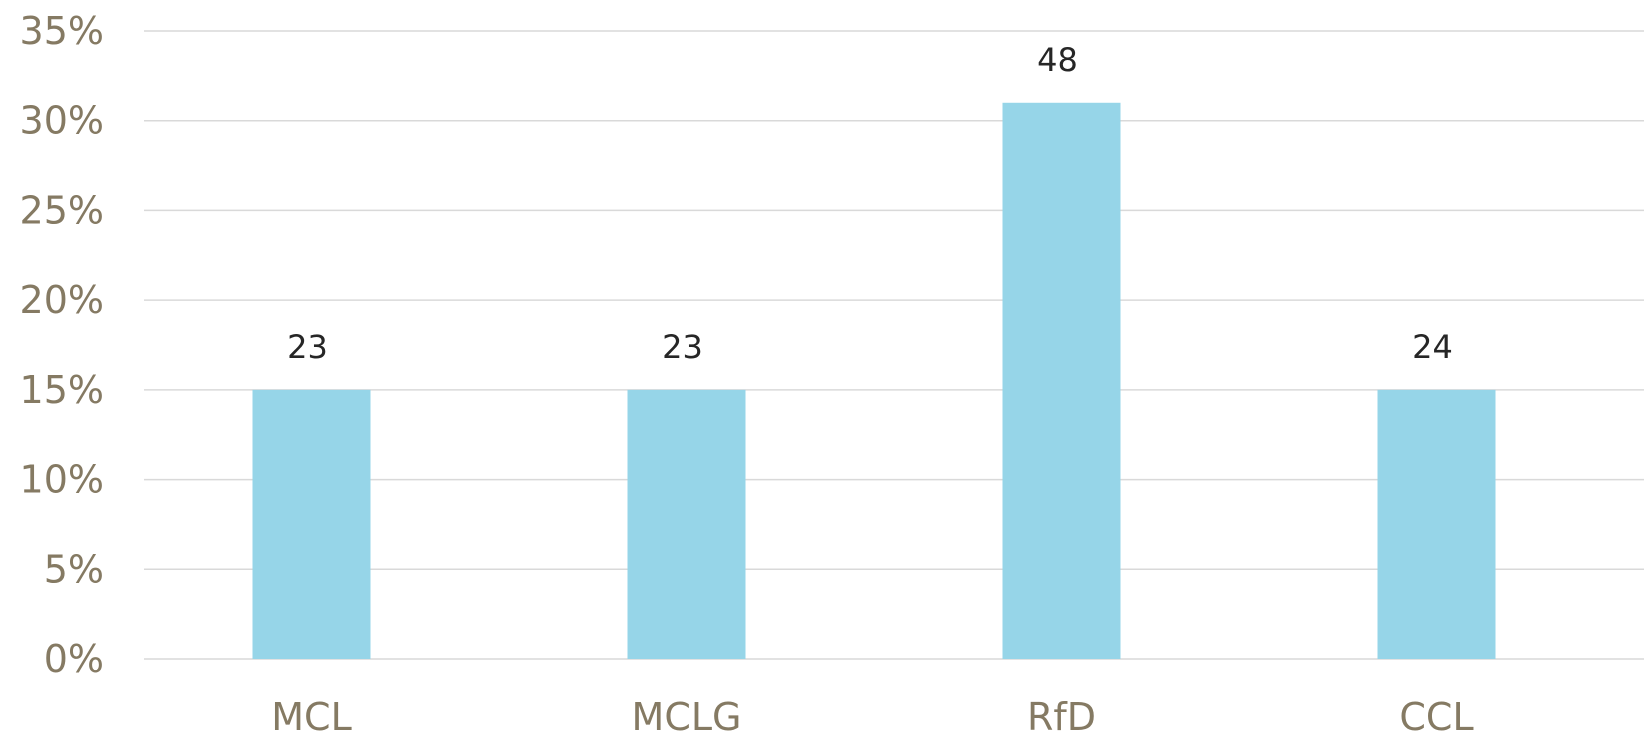  Describe the element at coordinates (62, 31) in the screenshot. I see `y-tick-label: 35%` at that location.